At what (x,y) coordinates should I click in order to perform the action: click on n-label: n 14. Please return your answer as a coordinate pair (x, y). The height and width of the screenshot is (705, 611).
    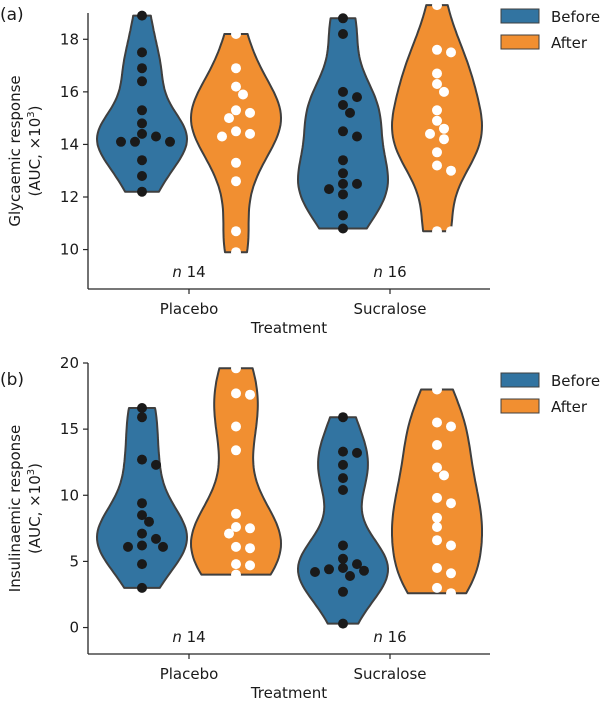
    Looking at the image, I should click on (188, 272).